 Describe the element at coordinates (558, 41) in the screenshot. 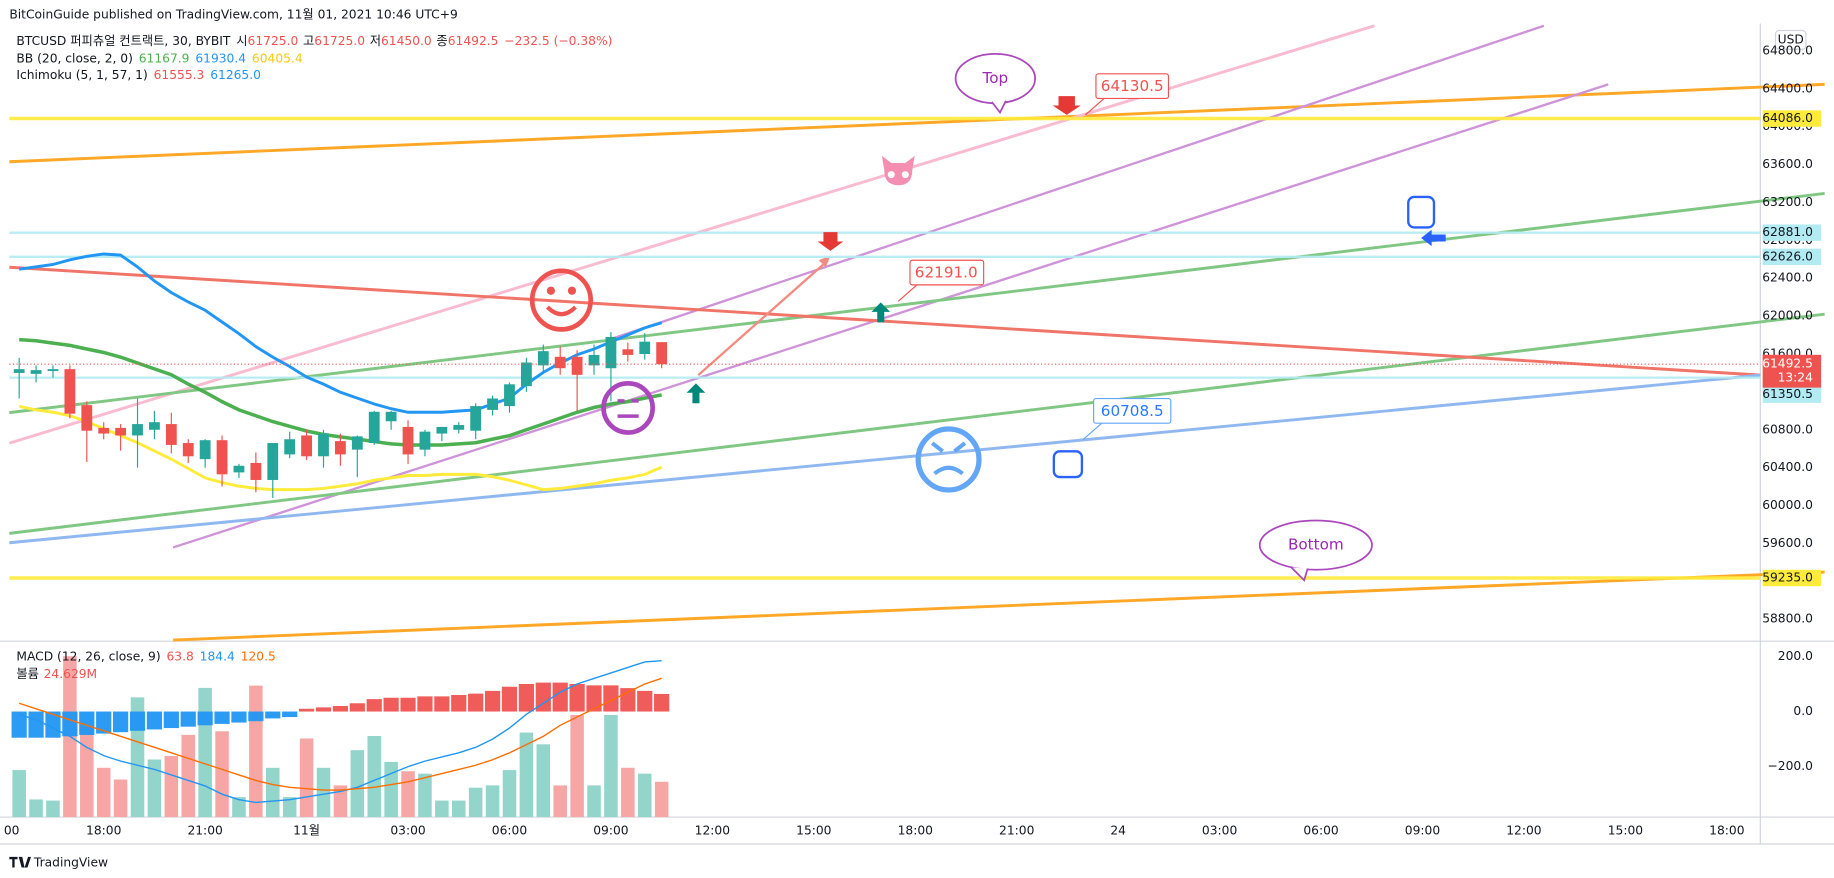

I see `change: −232.5 (−0.38%)` at that location.